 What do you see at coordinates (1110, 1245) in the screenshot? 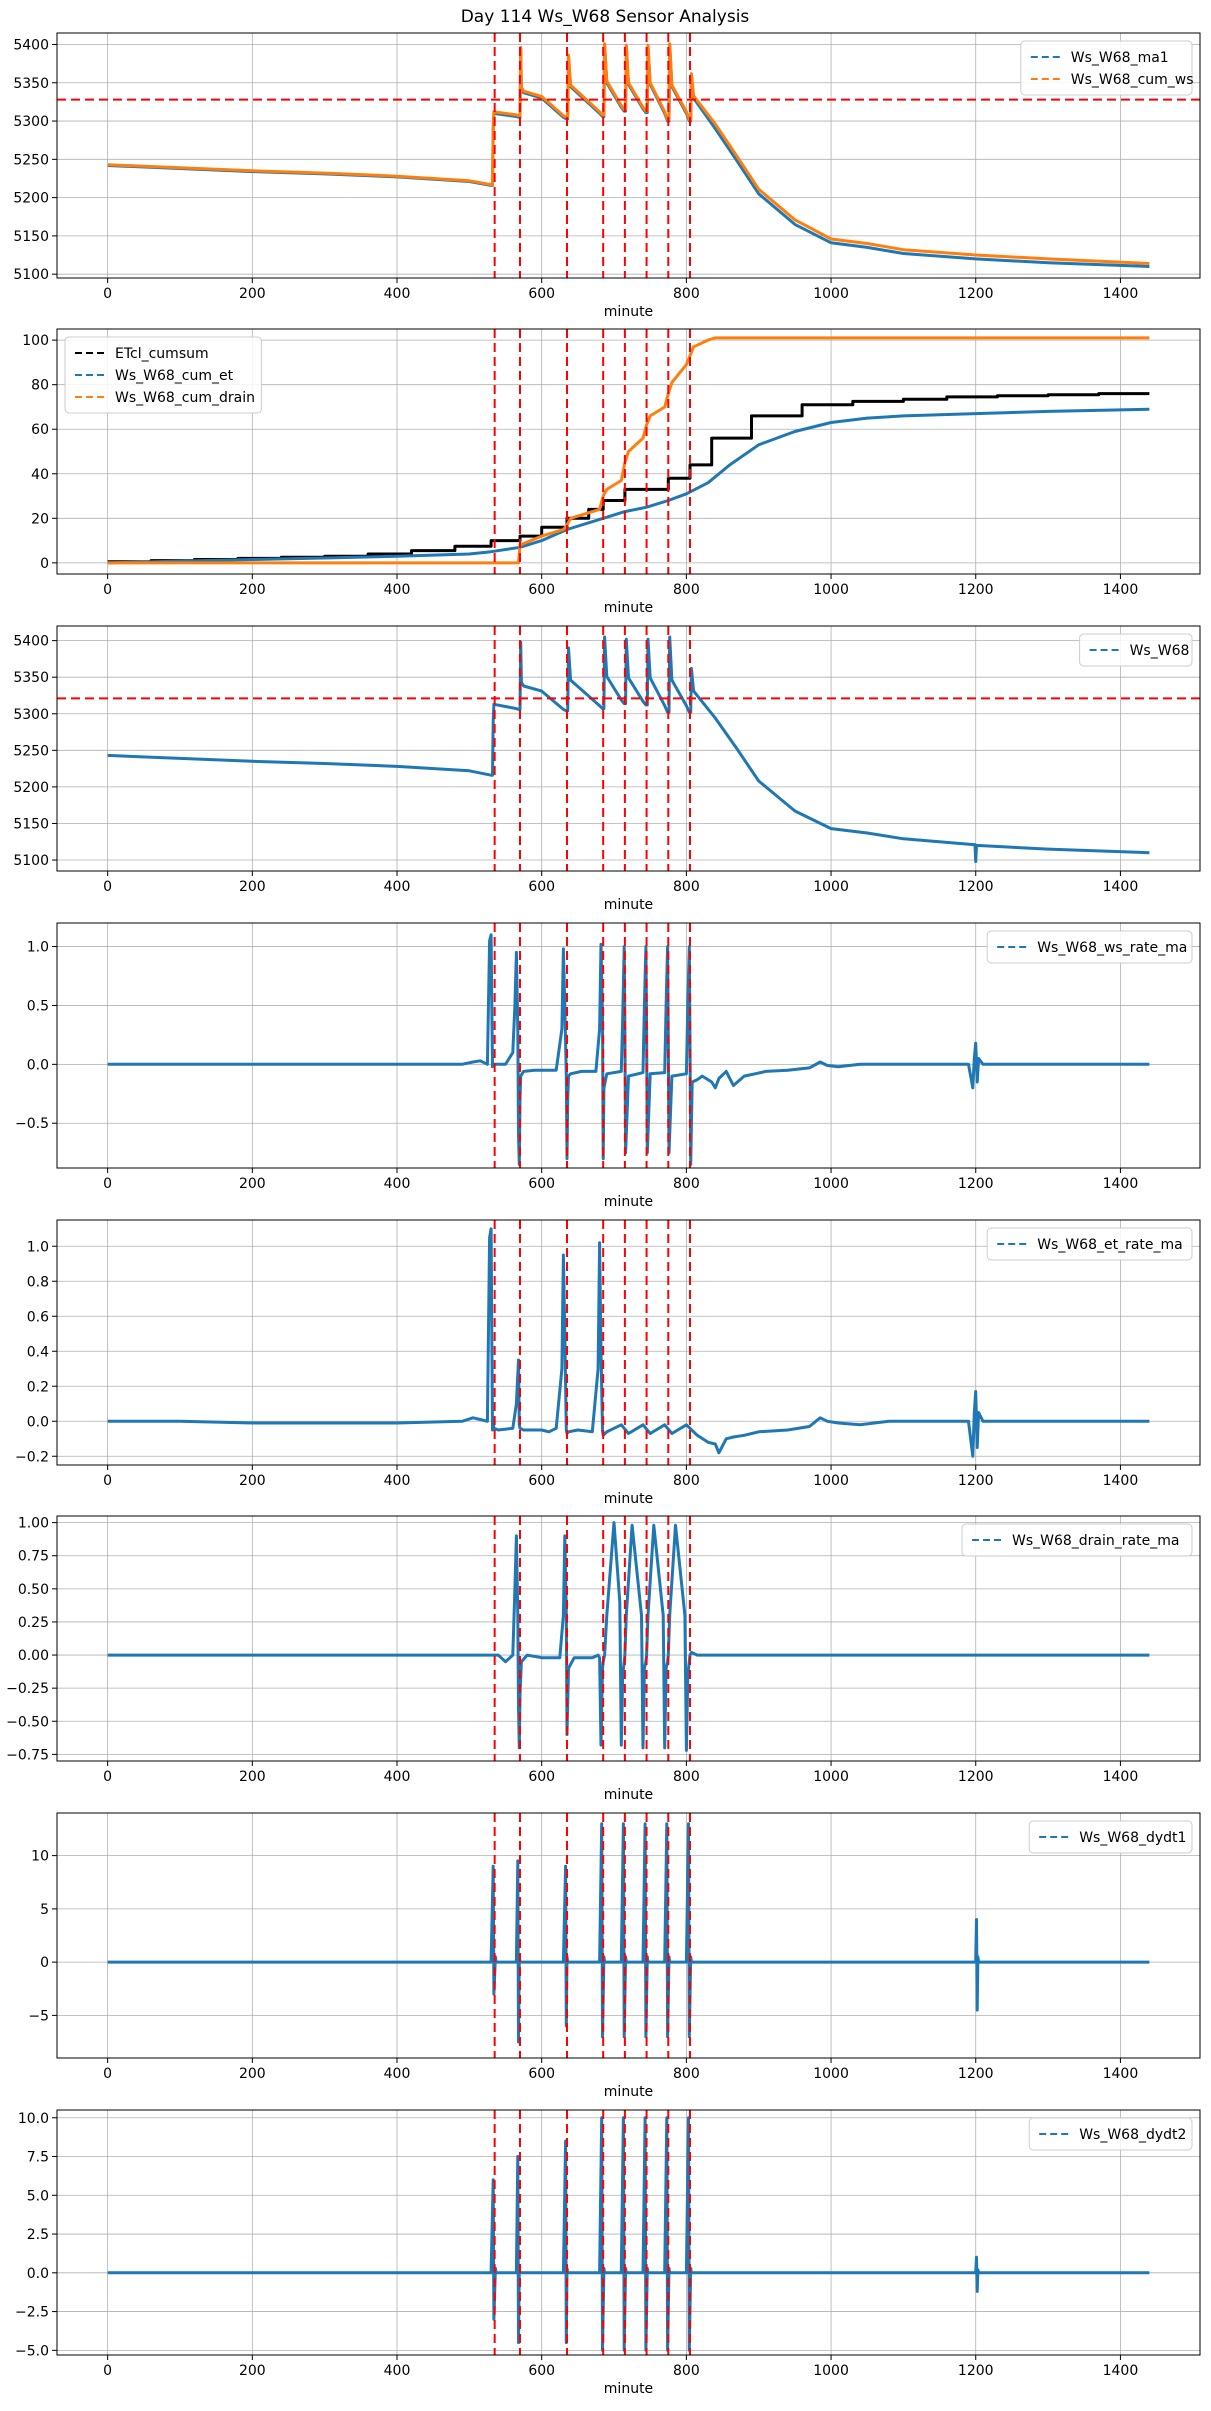
I see `legend-label: Ws_W68_et_rate_ma` at bounding box center [1110, 1245].